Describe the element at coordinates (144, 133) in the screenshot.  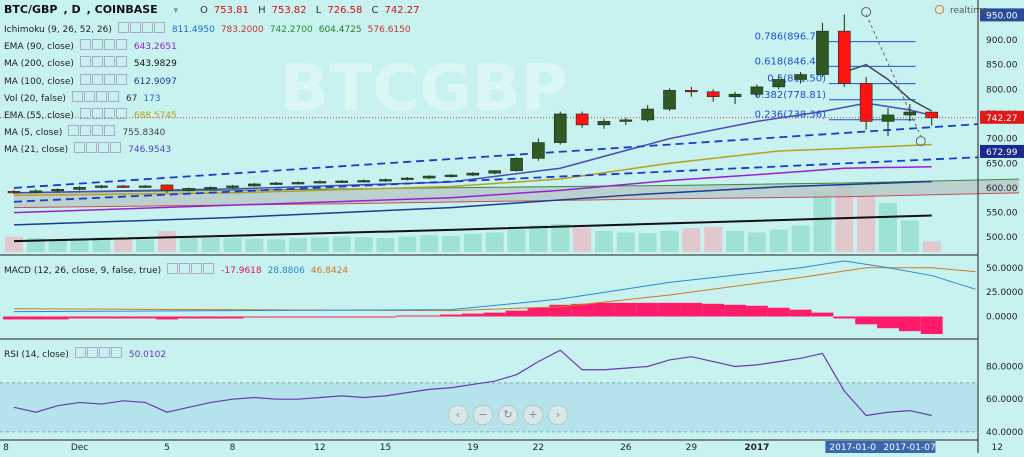
I see `indicator-legend-value: 755.8340` at that location.